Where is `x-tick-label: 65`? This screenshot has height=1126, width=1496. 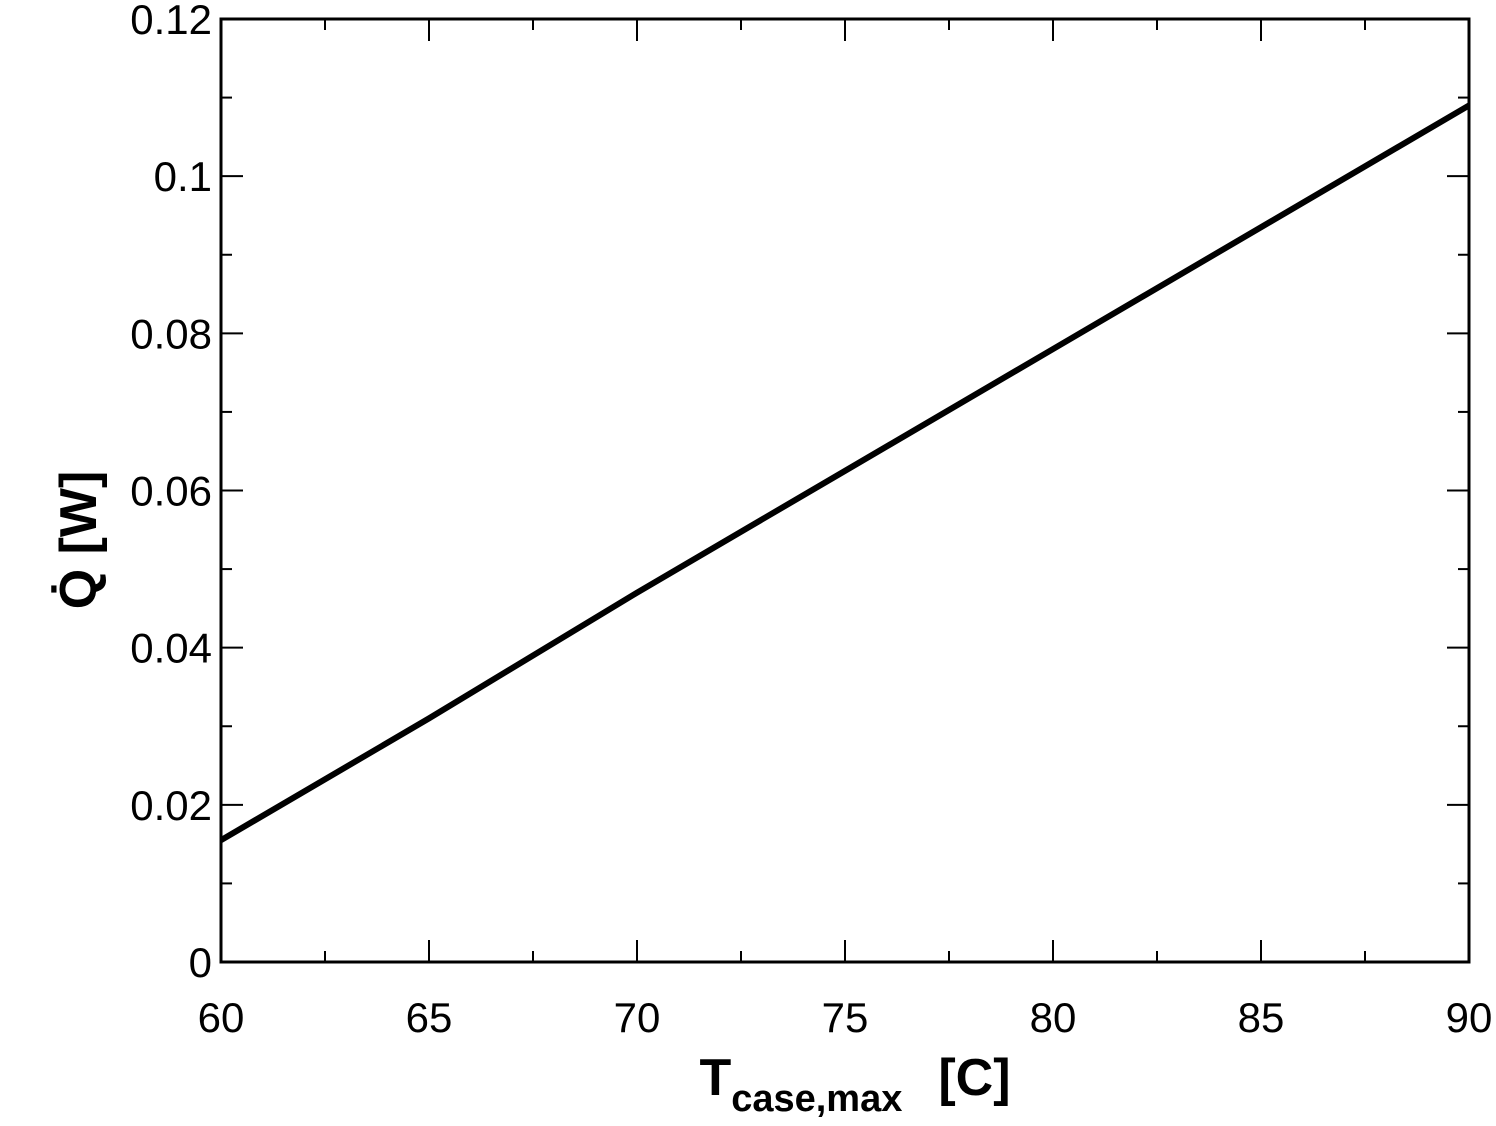 x-tick-label: 65 is located at coordinates (429, 1017).